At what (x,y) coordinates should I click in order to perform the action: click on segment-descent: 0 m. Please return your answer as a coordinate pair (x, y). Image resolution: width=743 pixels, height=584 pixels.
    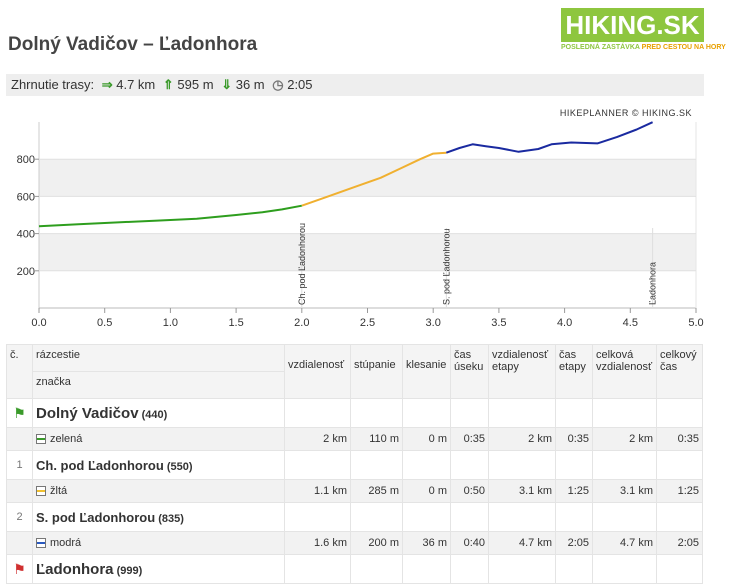
    Looking at the image, I should click on (426, 491).